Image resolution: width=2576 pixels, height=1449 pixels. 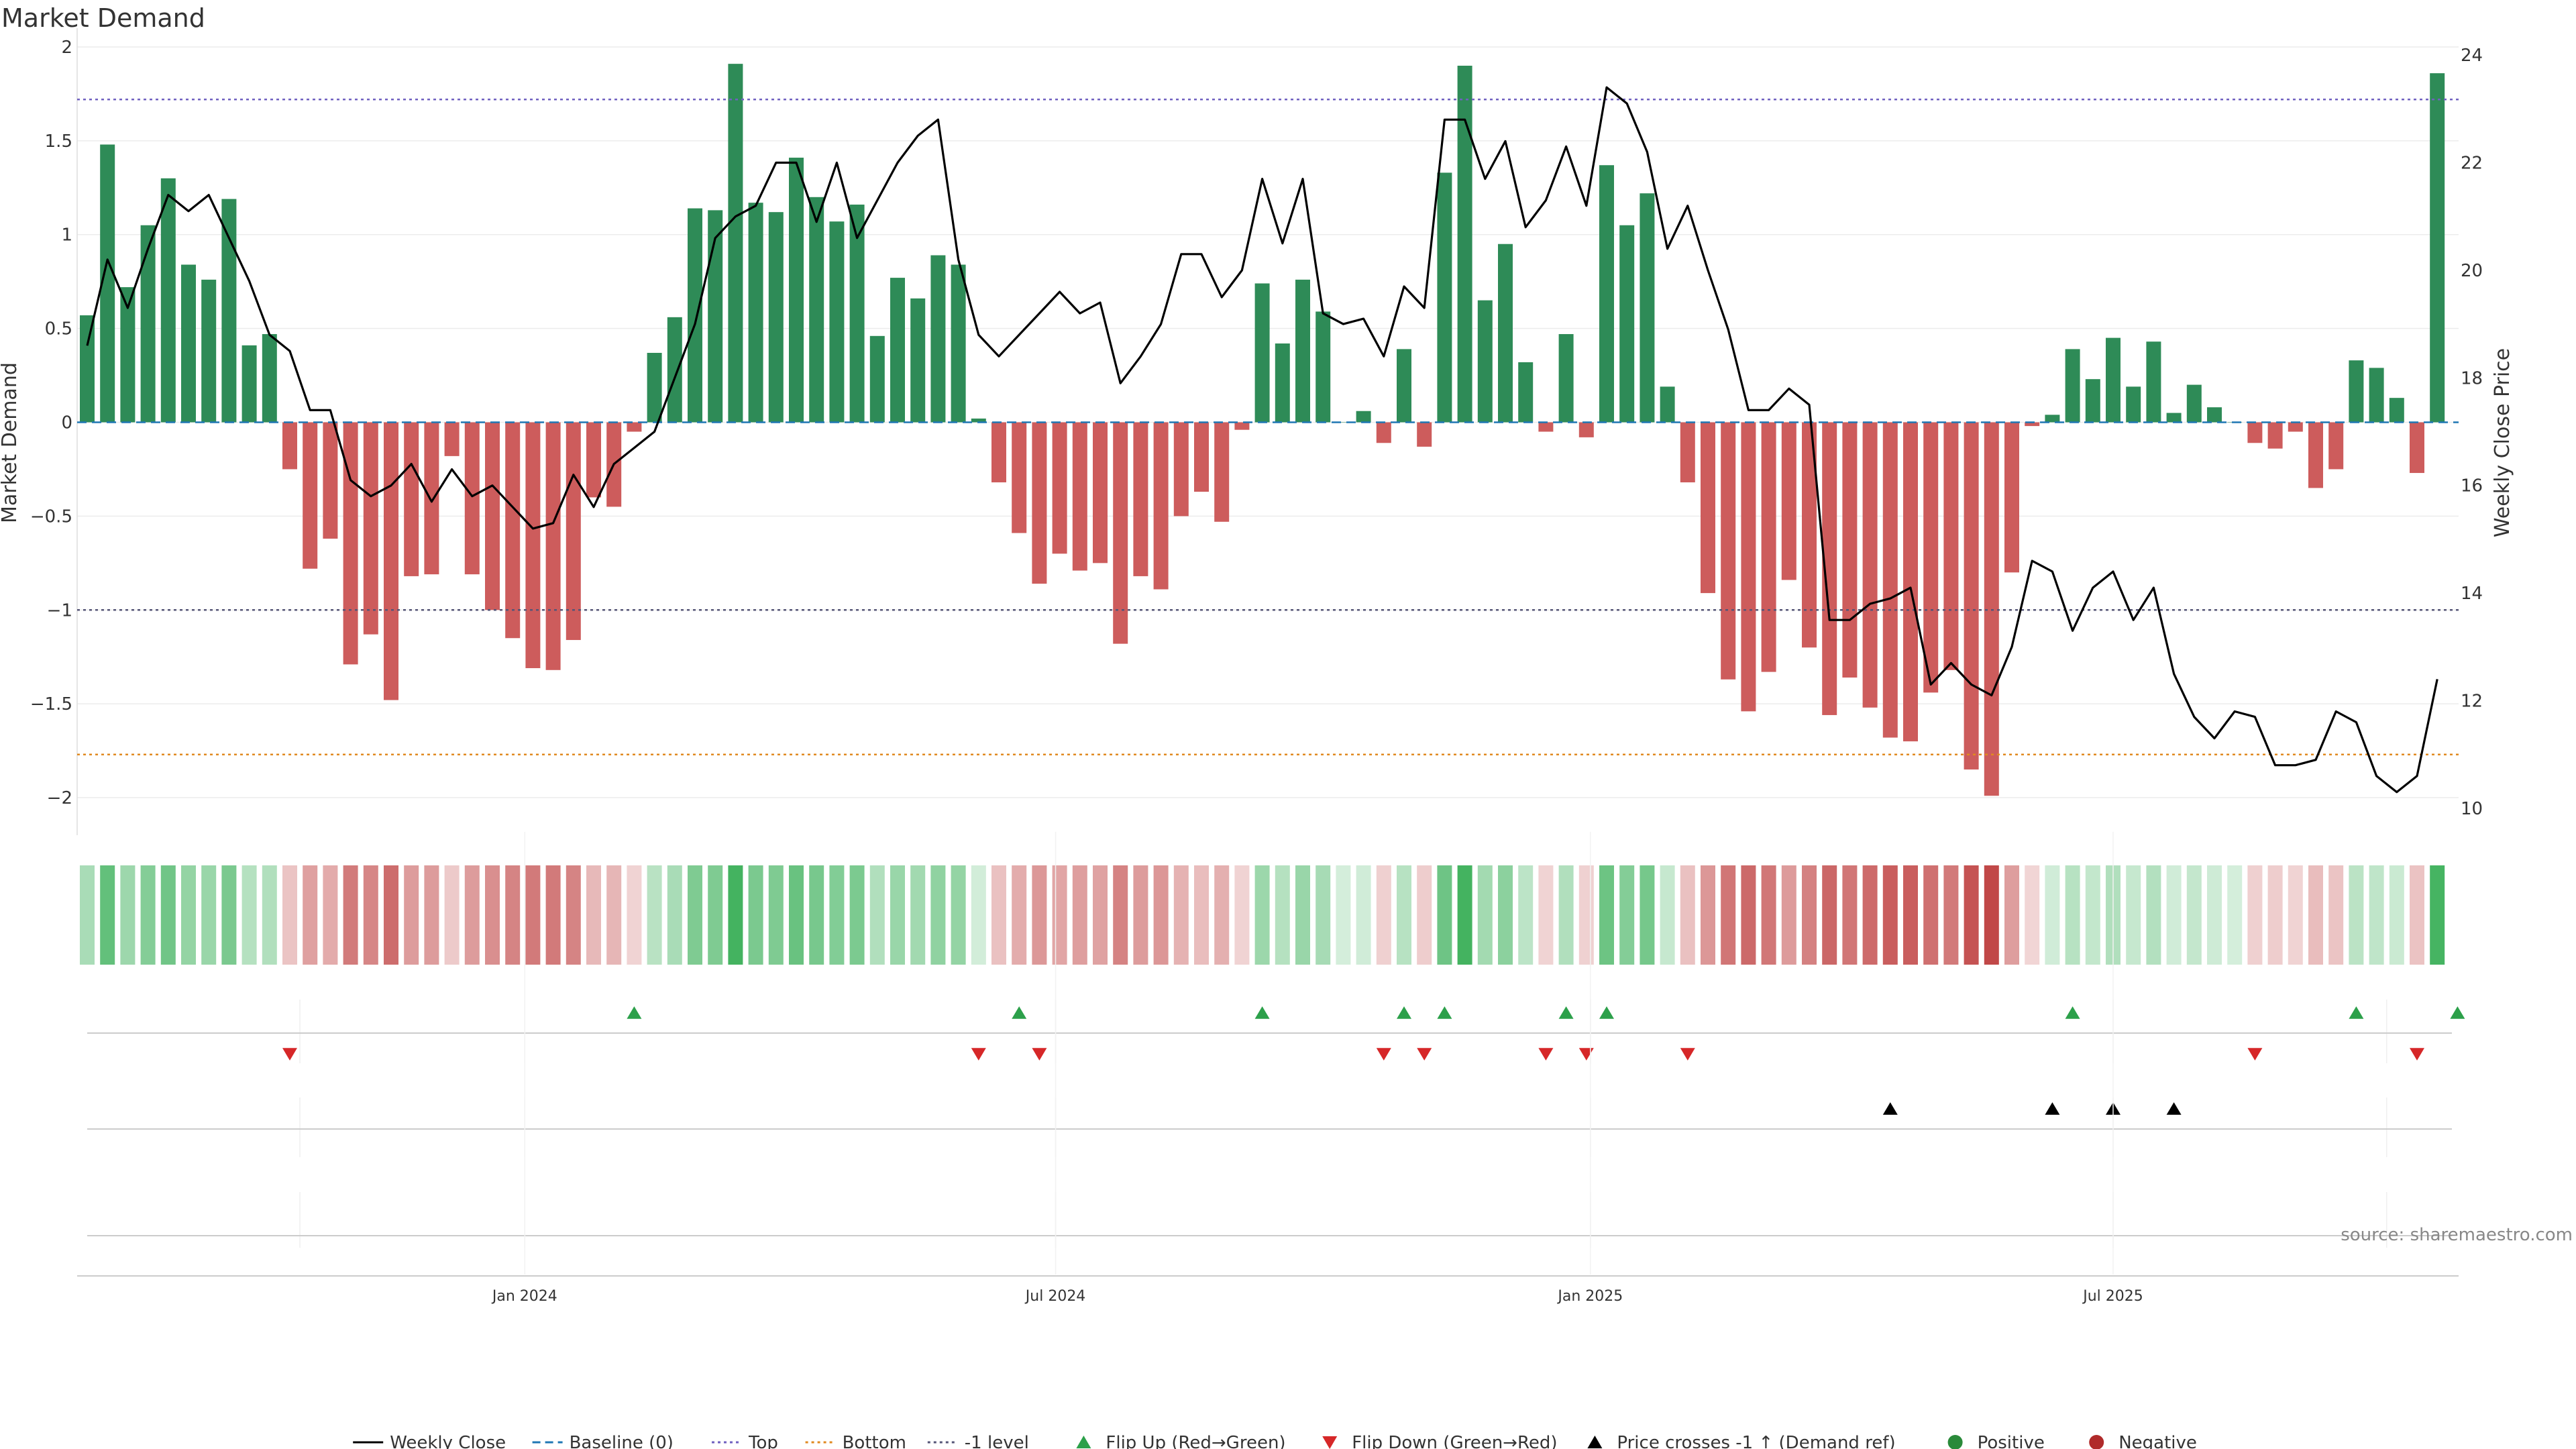 I want to click on y2-tick-label: 12, so click(x=2472, y=702).